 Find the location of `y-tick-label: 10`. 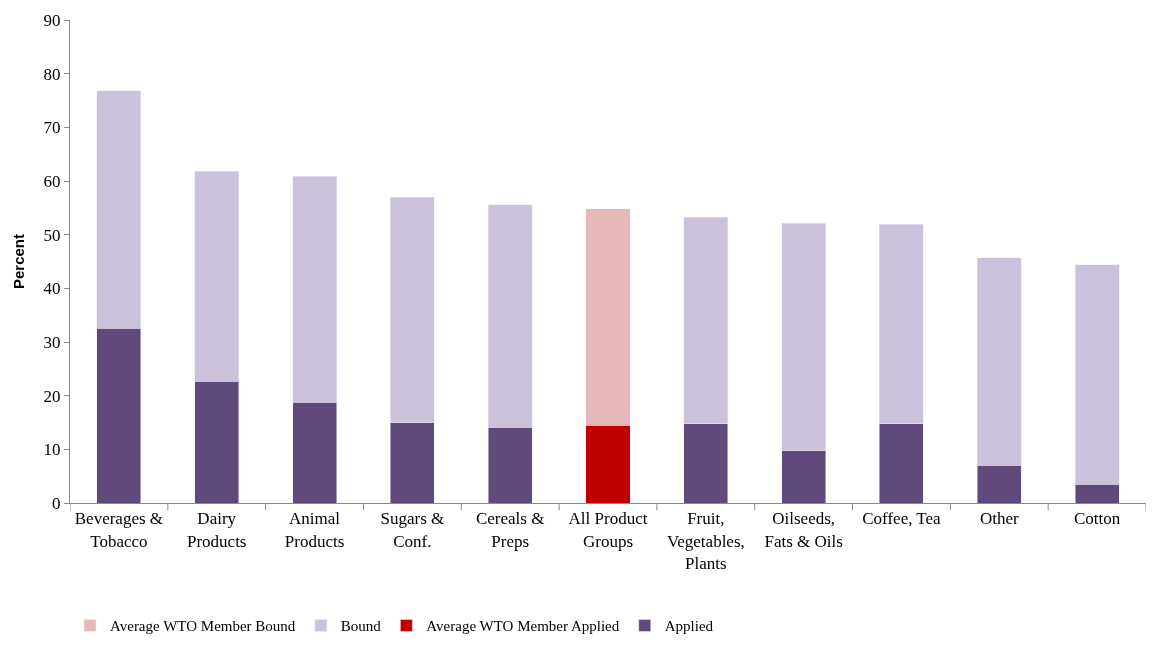

y-tick-label: 10 is located at coordinates (52, 450).